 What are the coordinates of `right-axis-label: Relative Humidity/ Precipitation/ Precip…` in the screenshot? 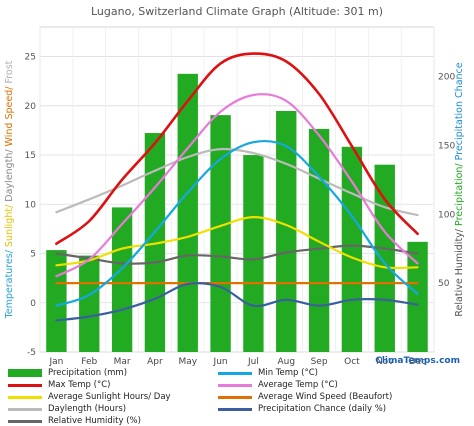 It's located at (459, 189).